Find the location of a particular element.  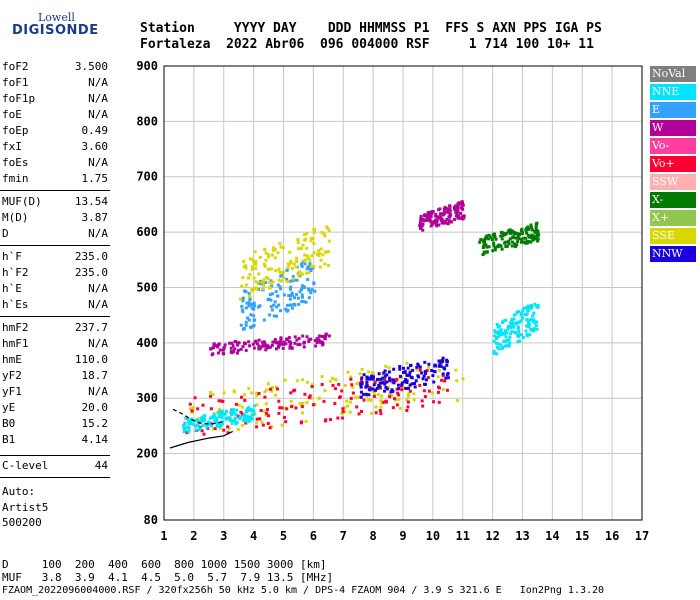

param-value: 18.7 is located at coordinates (95, 375).